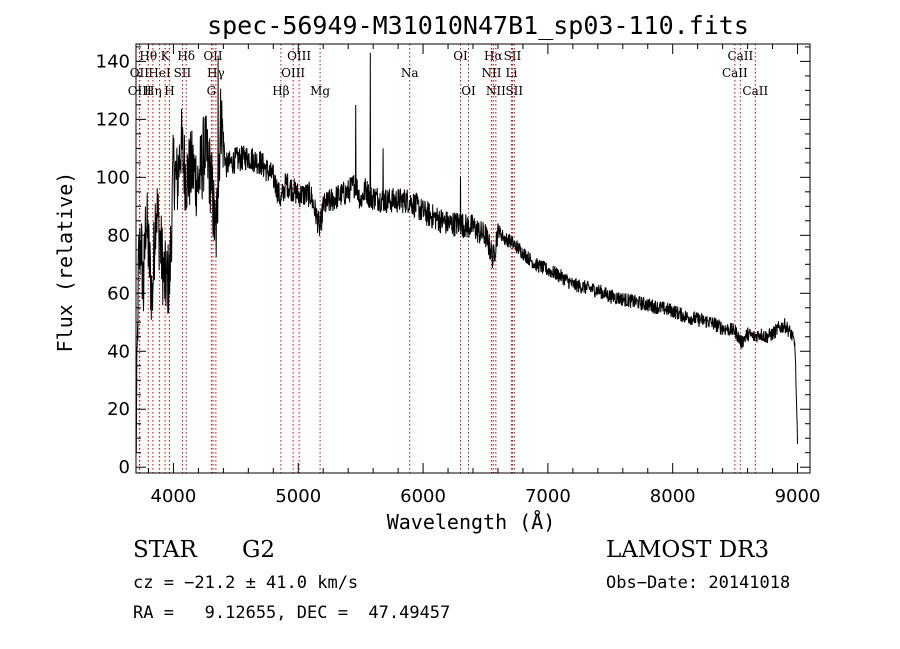 The width and height of the screenshot is (900, 649). Describe the element at coordinates (183, 73) in the screenshot. I see `line-marker-label-6: SII` at that location.